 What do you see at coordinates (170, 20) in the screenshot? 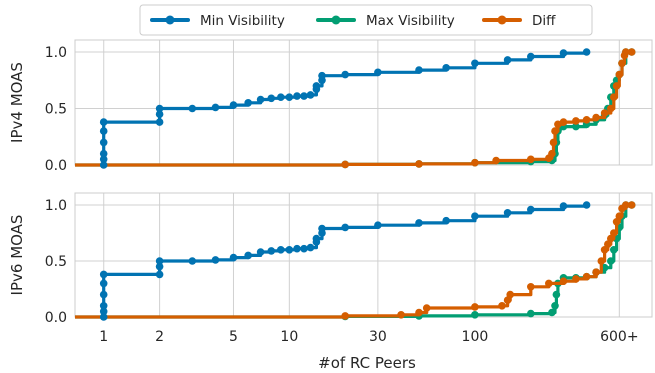
I see `legend-marker-min` at bounding box center [170, 20].